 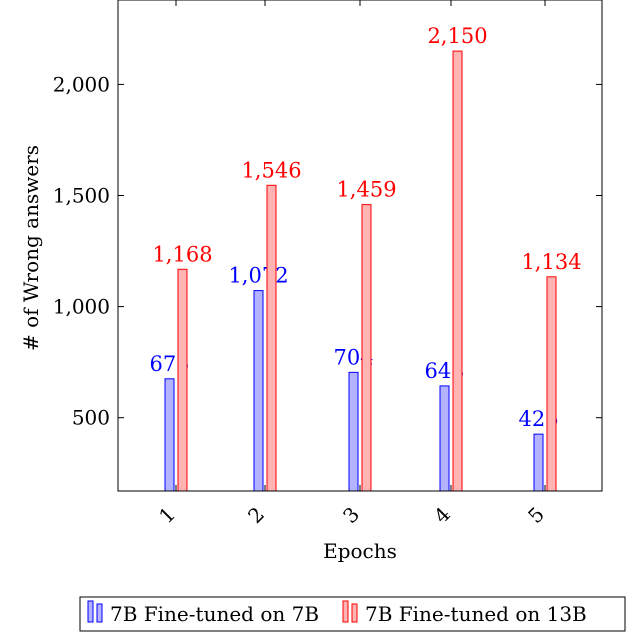 What do you see at coordinates (256, 515) in the screenshot?
I see `x-tick-label-2: 2` at bounding box center [256, 515].